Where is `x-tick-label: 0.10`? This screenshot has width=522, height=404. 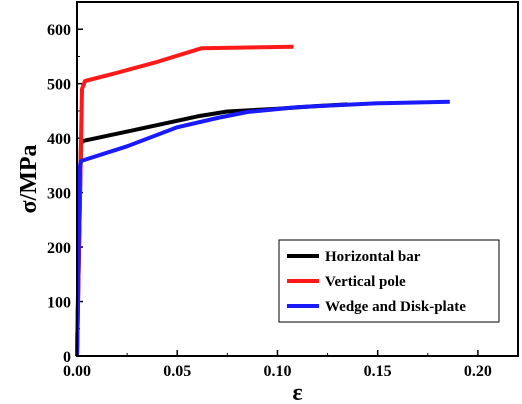 x-tick-label: 0.10 is located at coordinates (277, 371).